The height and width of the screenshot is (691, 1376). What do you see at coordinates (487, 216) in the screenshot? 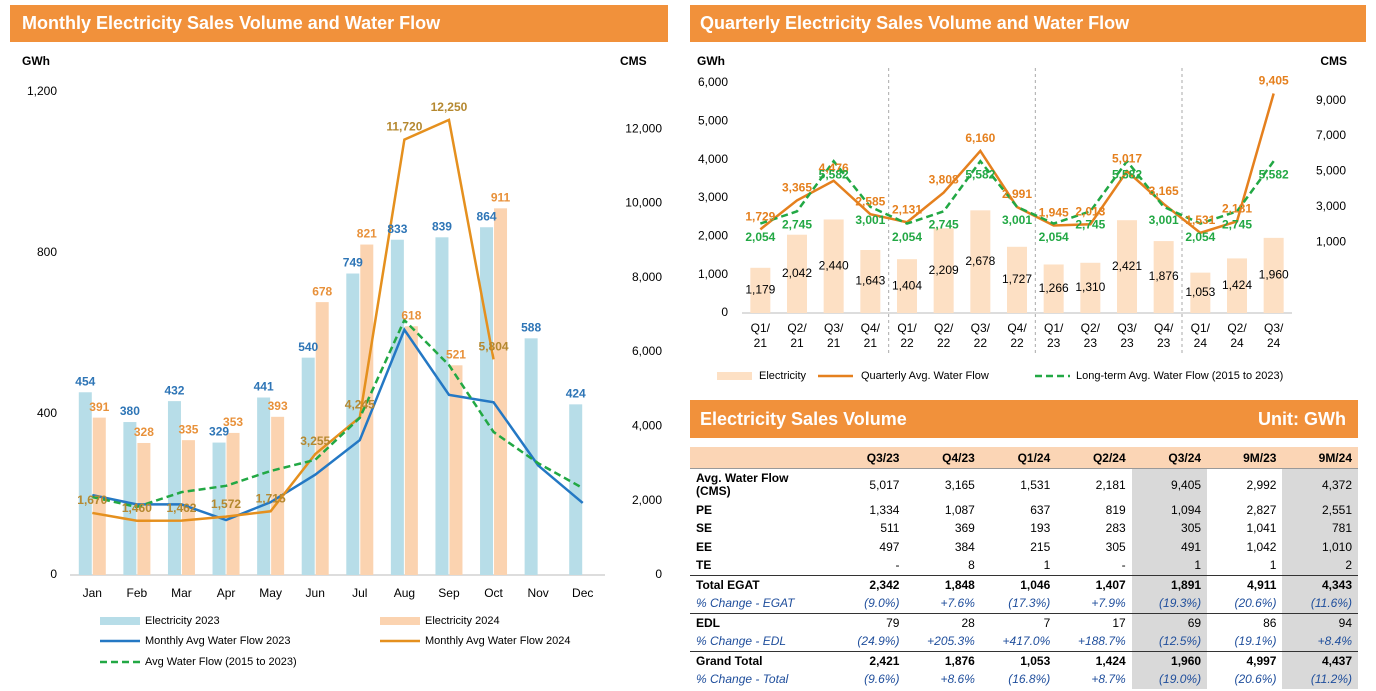
I see `data-label: 864` at bounding box center [487, 216].